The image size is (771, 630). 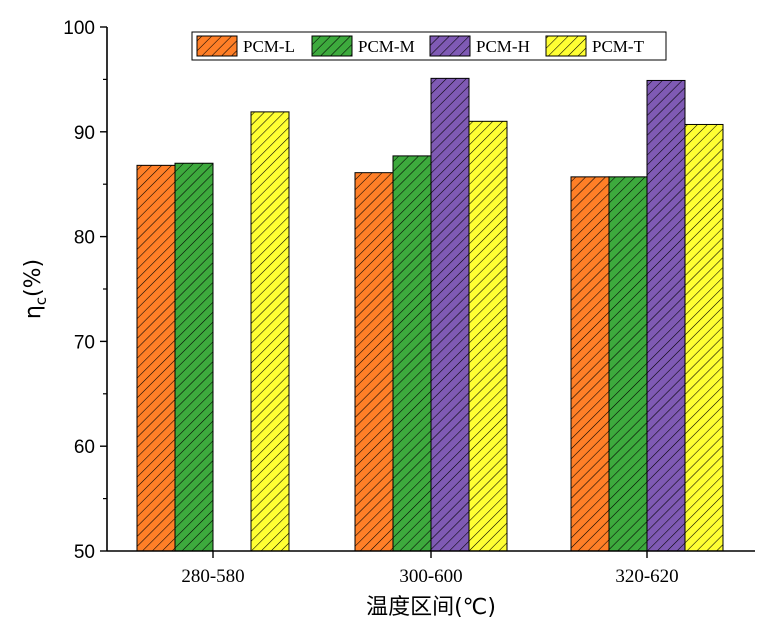 What do you see at coordinates (85, 290) in the screenshot?
I see `y-ticks-group: 50 60 70 80 90 100` at bounding box center [85, 290].